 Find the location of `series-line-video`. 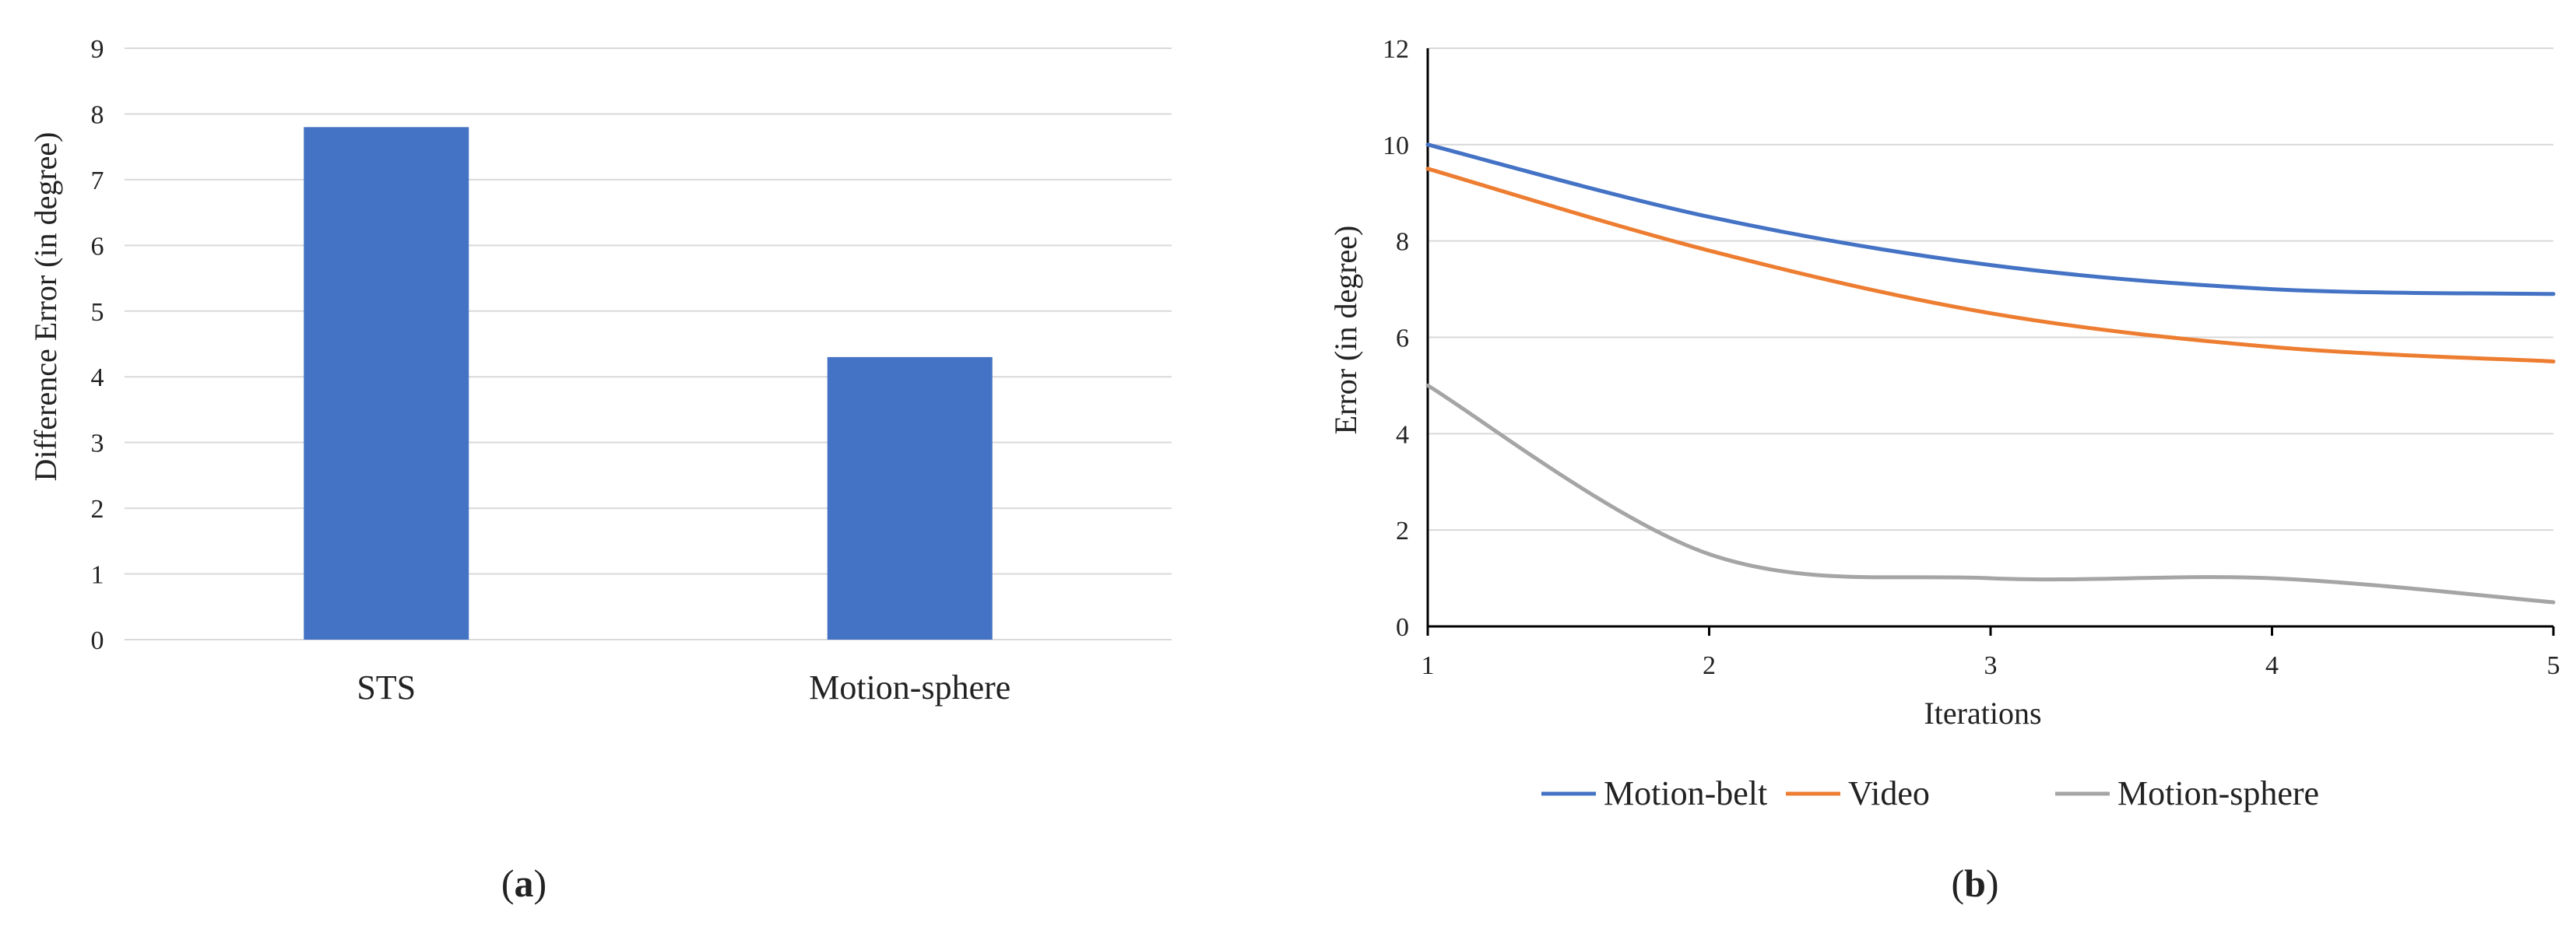

series-line-video is located at coordinates (1990, 265).